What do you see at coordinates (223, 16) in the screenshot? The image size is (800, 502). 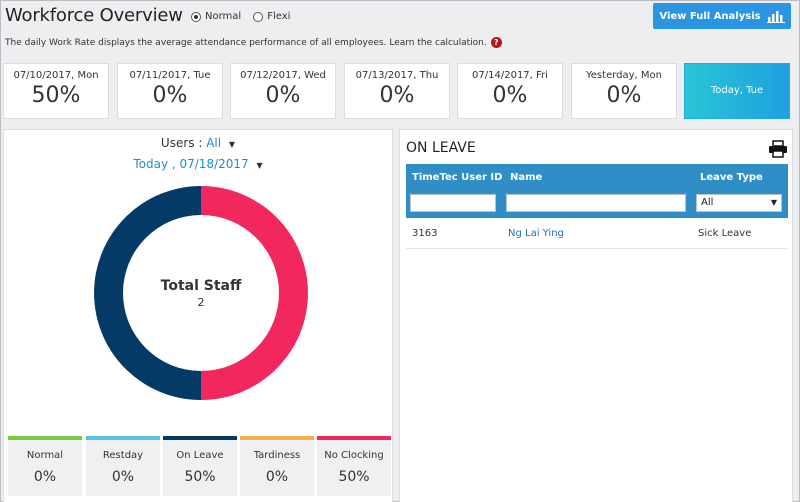 I see `mode-radio-normal-label: Normal` at bounding box center [223, 16].